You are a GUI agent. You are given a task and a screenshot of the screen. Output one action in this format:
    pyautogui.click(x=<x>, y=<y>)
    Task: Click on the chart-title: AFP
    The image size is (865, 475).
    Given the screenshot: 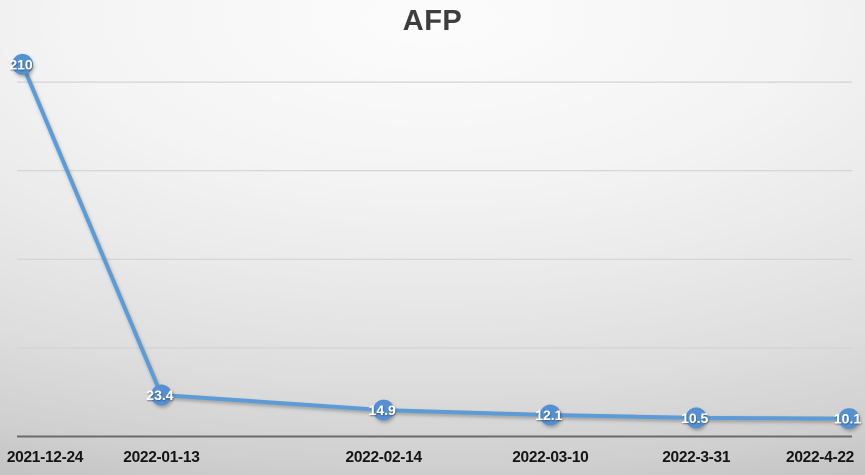 What is the action you would take?
    pyautogui.click(x=432, y=21)
    